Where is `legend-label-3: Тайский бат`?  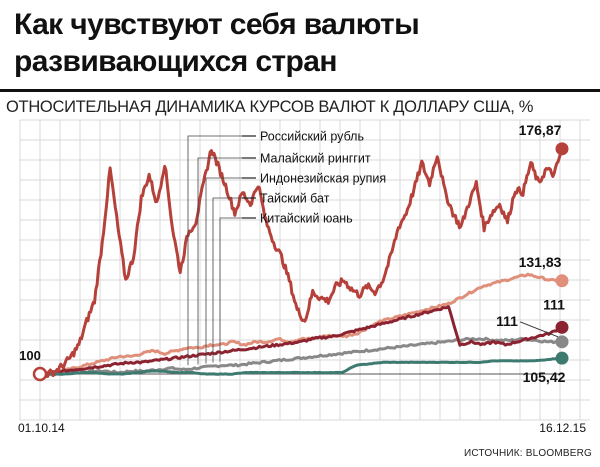 legend-label-3: Тайский бат is located at coordinates (295, 199).